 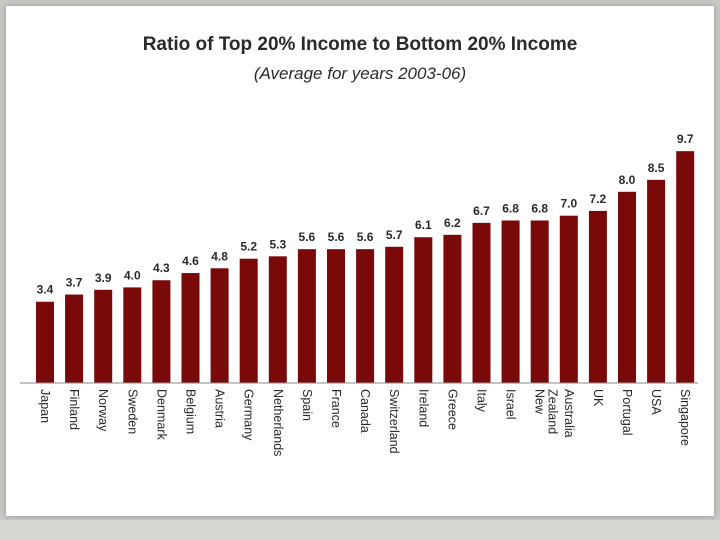 I want to click on category-label-line: Austria, so click(x=220, y=408).